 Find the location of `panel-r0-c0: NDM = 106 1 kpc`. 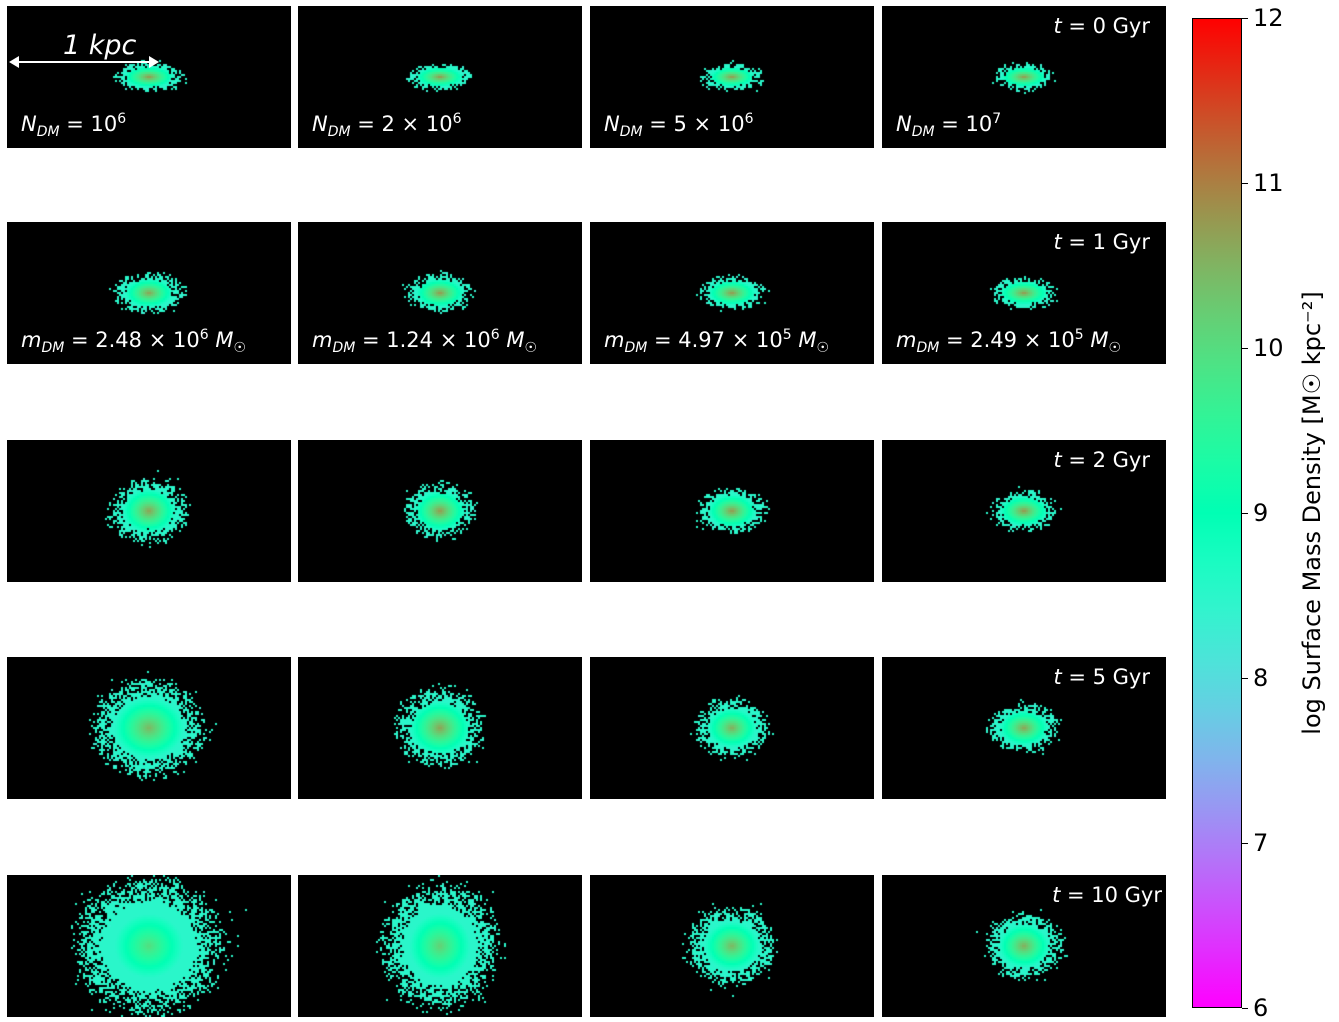

panel-r0-c0: NDM = 106 1 kpc is located at coordinates (149, 77).